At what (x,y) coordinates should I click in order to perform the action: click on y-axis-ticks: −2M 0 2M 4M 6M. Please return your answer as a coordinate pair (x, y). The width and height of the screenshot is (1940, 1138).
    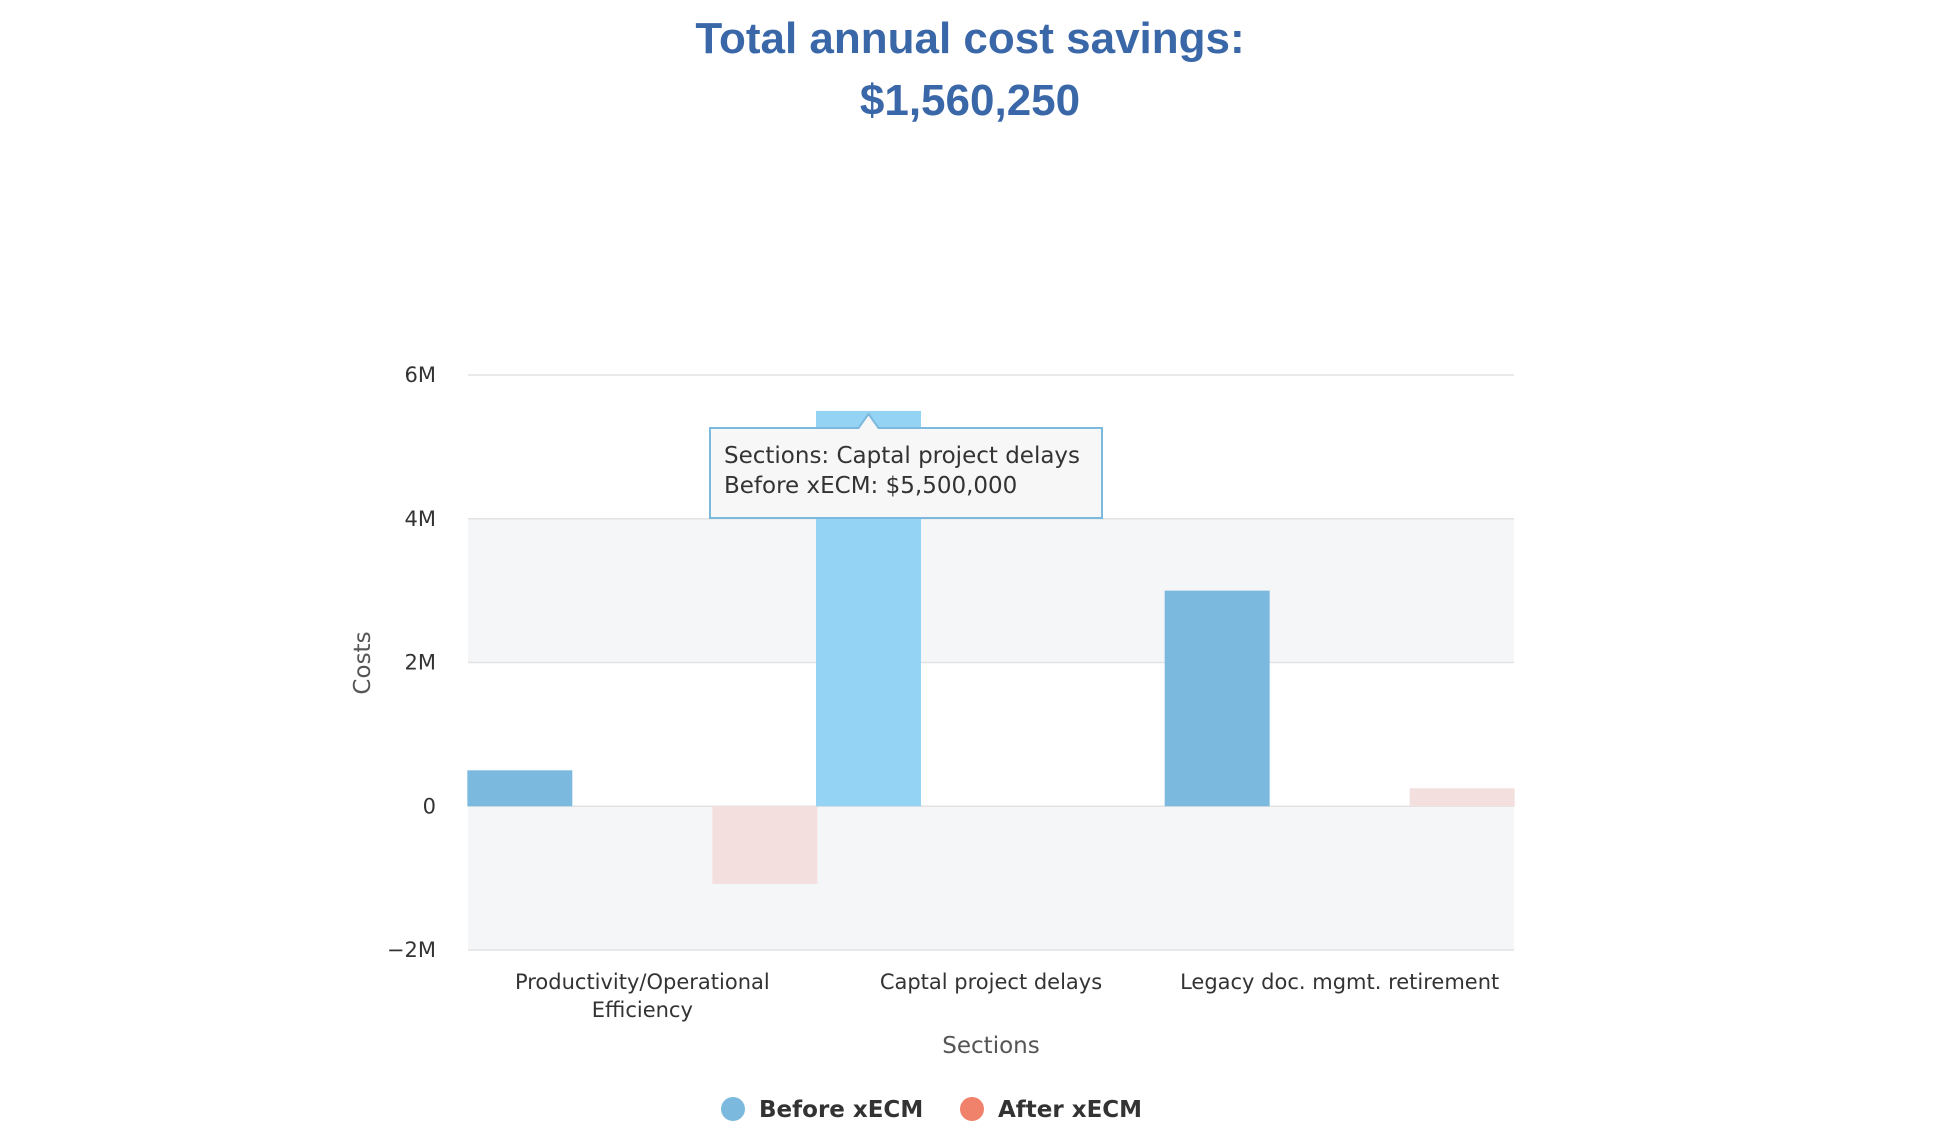
    Looking at the image, I should click on (411, 662).